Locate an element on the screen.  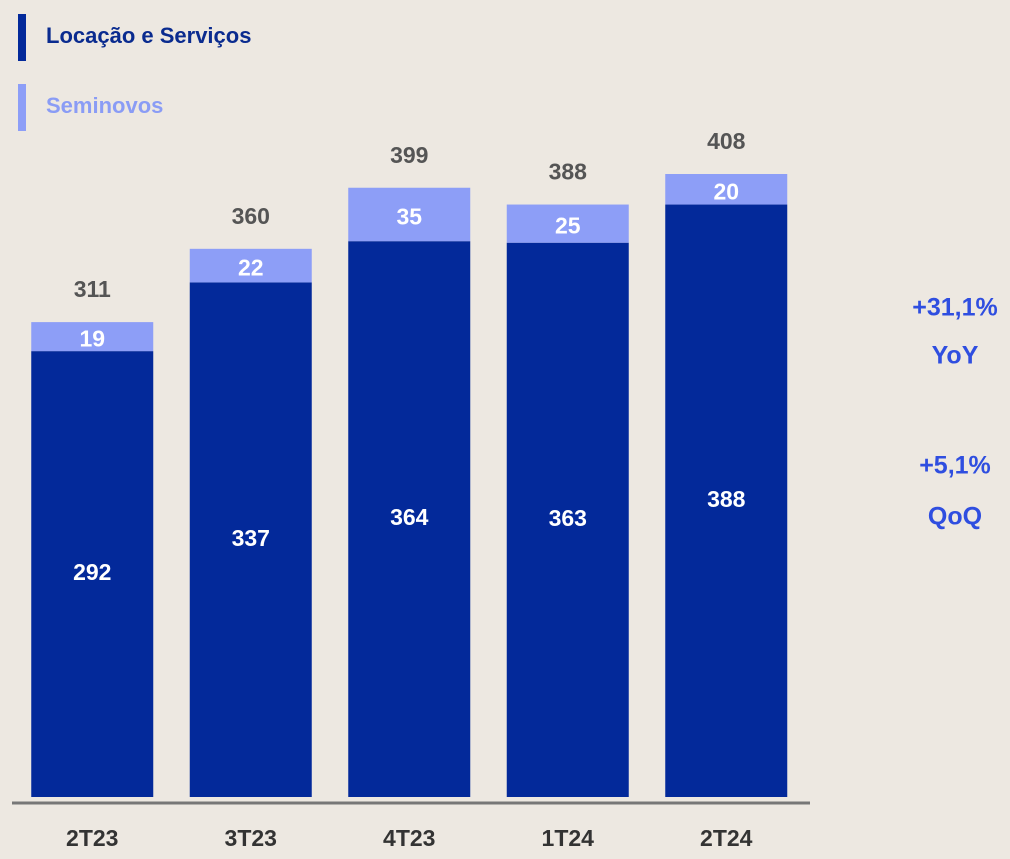
x-tick-label: 2T24 is located at coordinates (726, 838).